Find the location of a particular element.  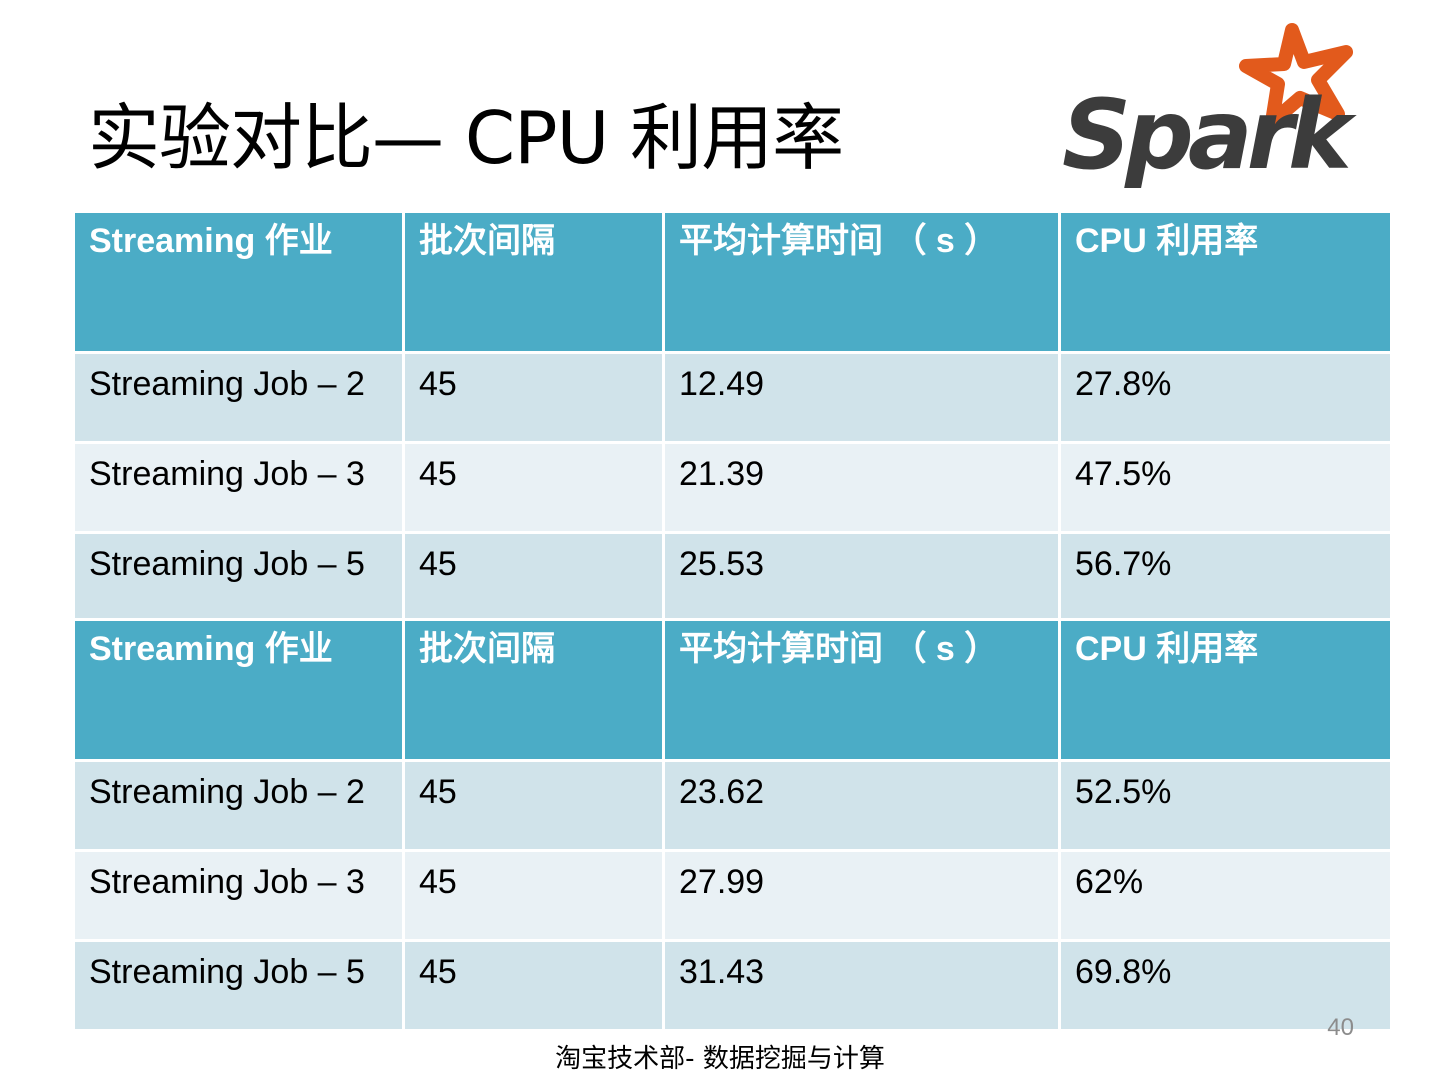

table-row: Streaming Job – 3 45 27.99 62% is located at coordinates (732, 895).